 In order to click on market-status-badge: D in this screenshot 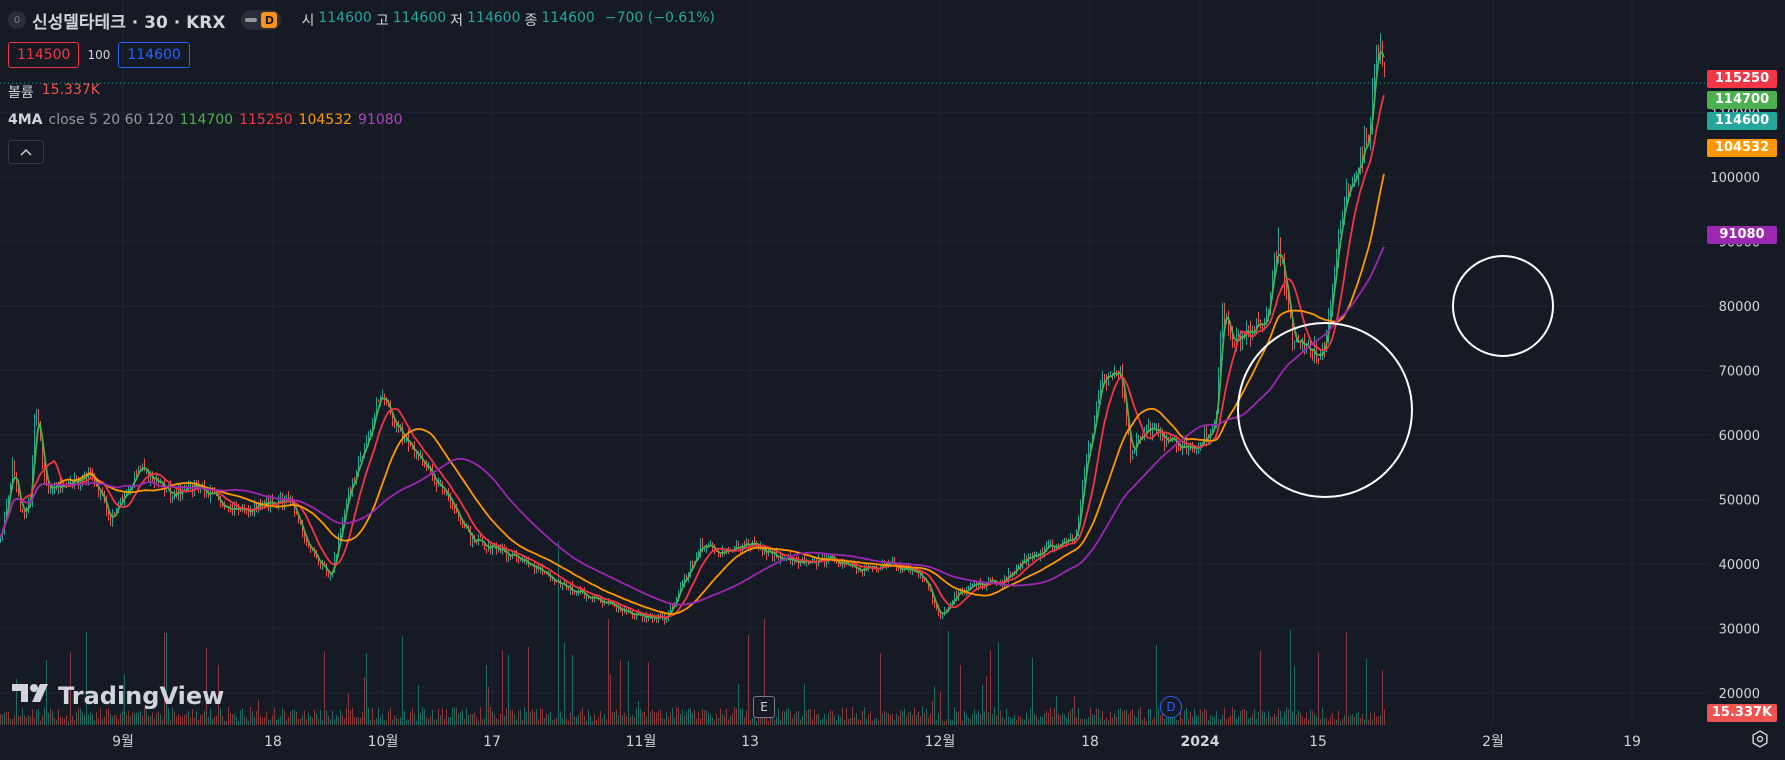, I will do `click(269, 20)`.